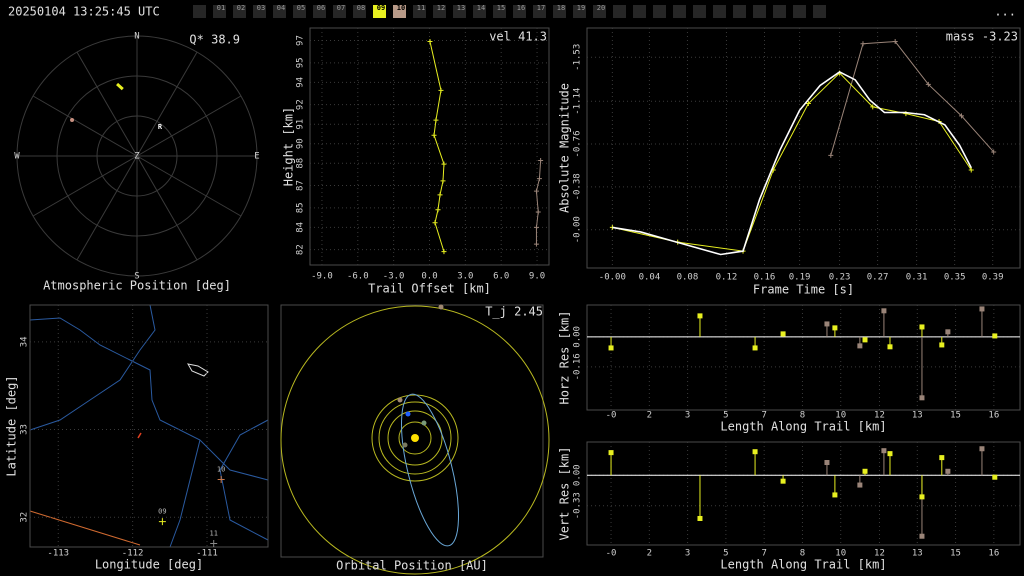 This screenshot has height=576, width=1024. Describe the element at coordinates (133, 554) in the screenshot. I see `x-tick-label: -112` at that location.